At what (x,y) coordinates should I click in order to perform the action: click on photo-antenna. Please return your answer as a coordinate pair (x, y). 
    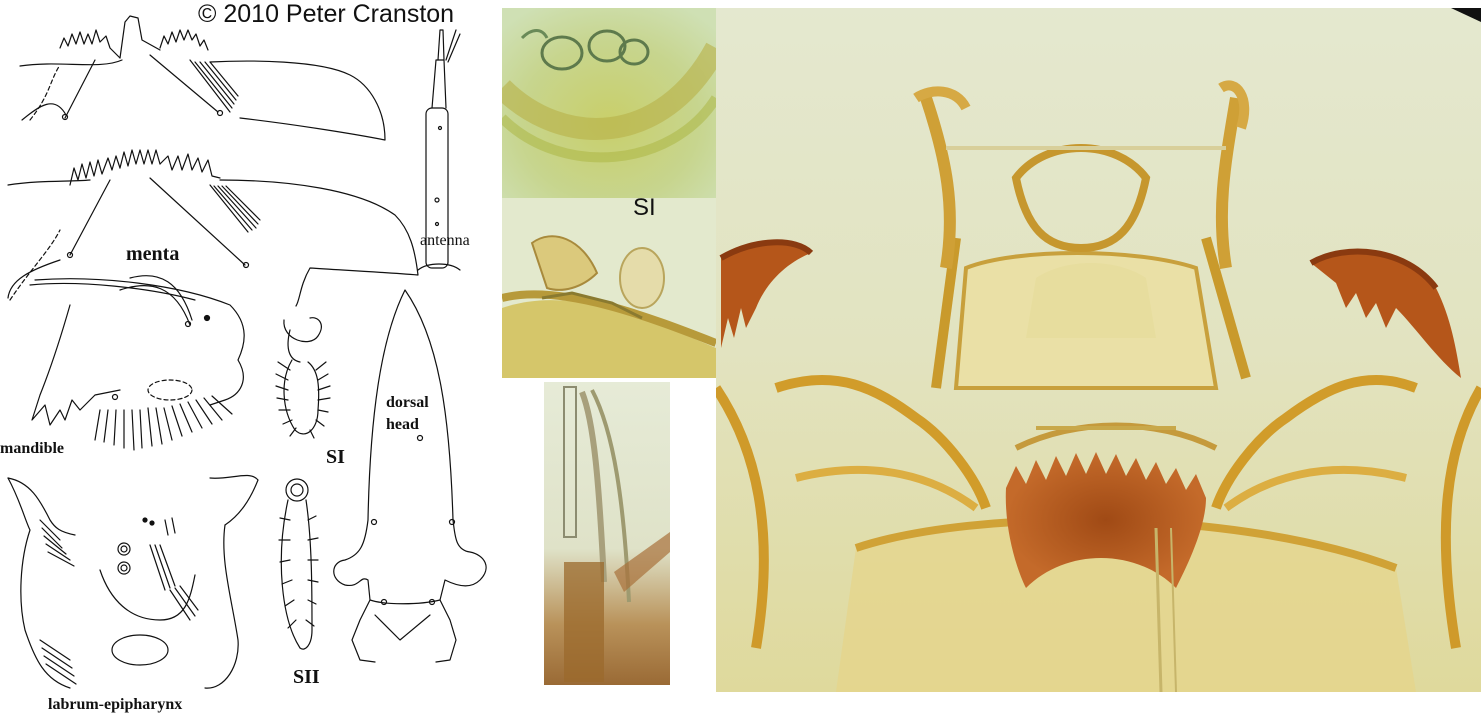
    Looking at the image, I should click on (607, 533).